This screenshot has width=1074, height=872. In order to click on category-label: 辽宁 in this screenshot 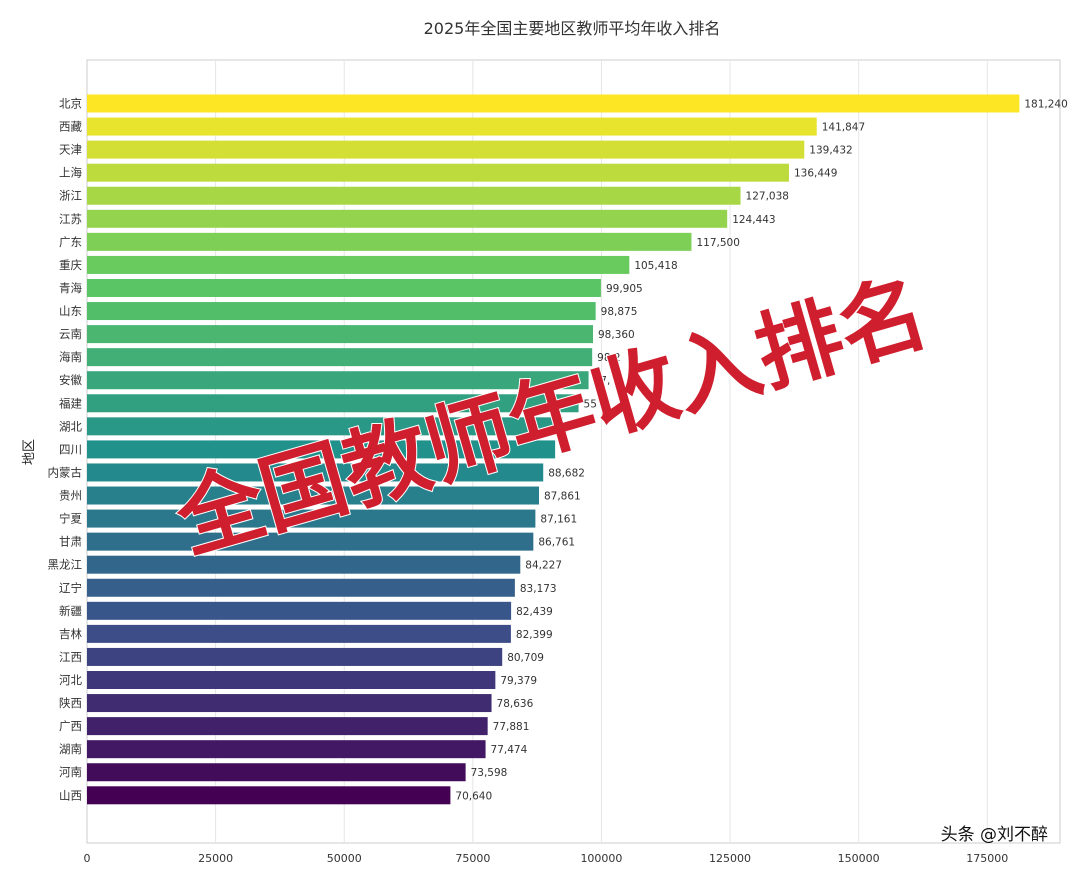, I will do `click(70, 588)`.